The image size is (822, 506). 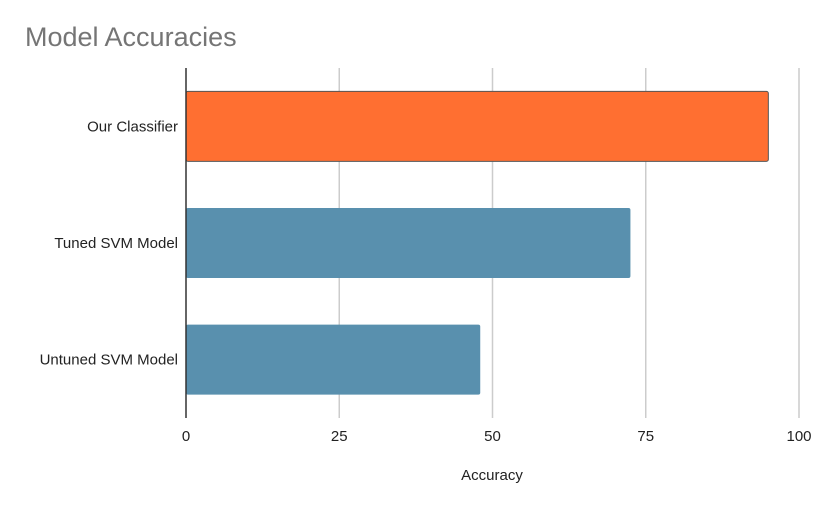 What do you see at coordinates (798, 436) in the screenshot?
I see `x-tick-label: 100` at bounding box center [798, 436].